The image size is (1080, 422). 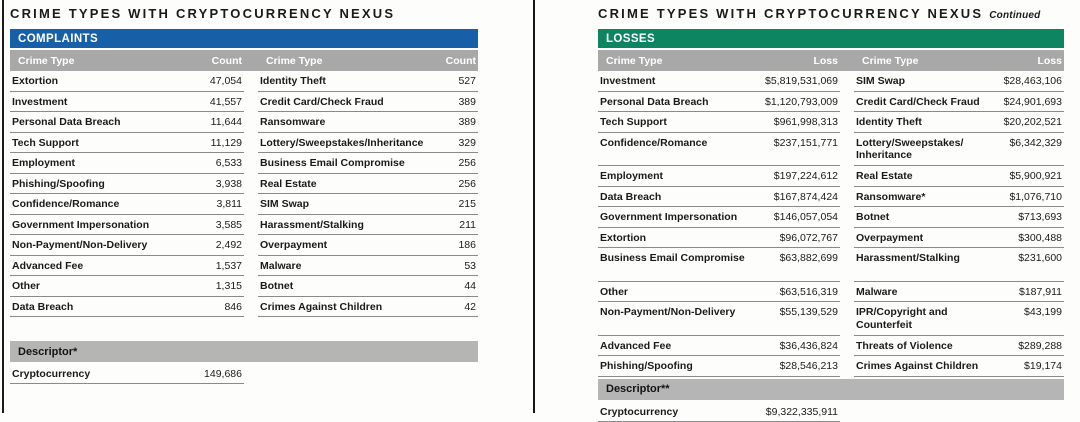 What do you see at coordinates (794, 265) in the screenshot?
I see `amount-cell: $63,882,699` at bounding box center [794, 265].